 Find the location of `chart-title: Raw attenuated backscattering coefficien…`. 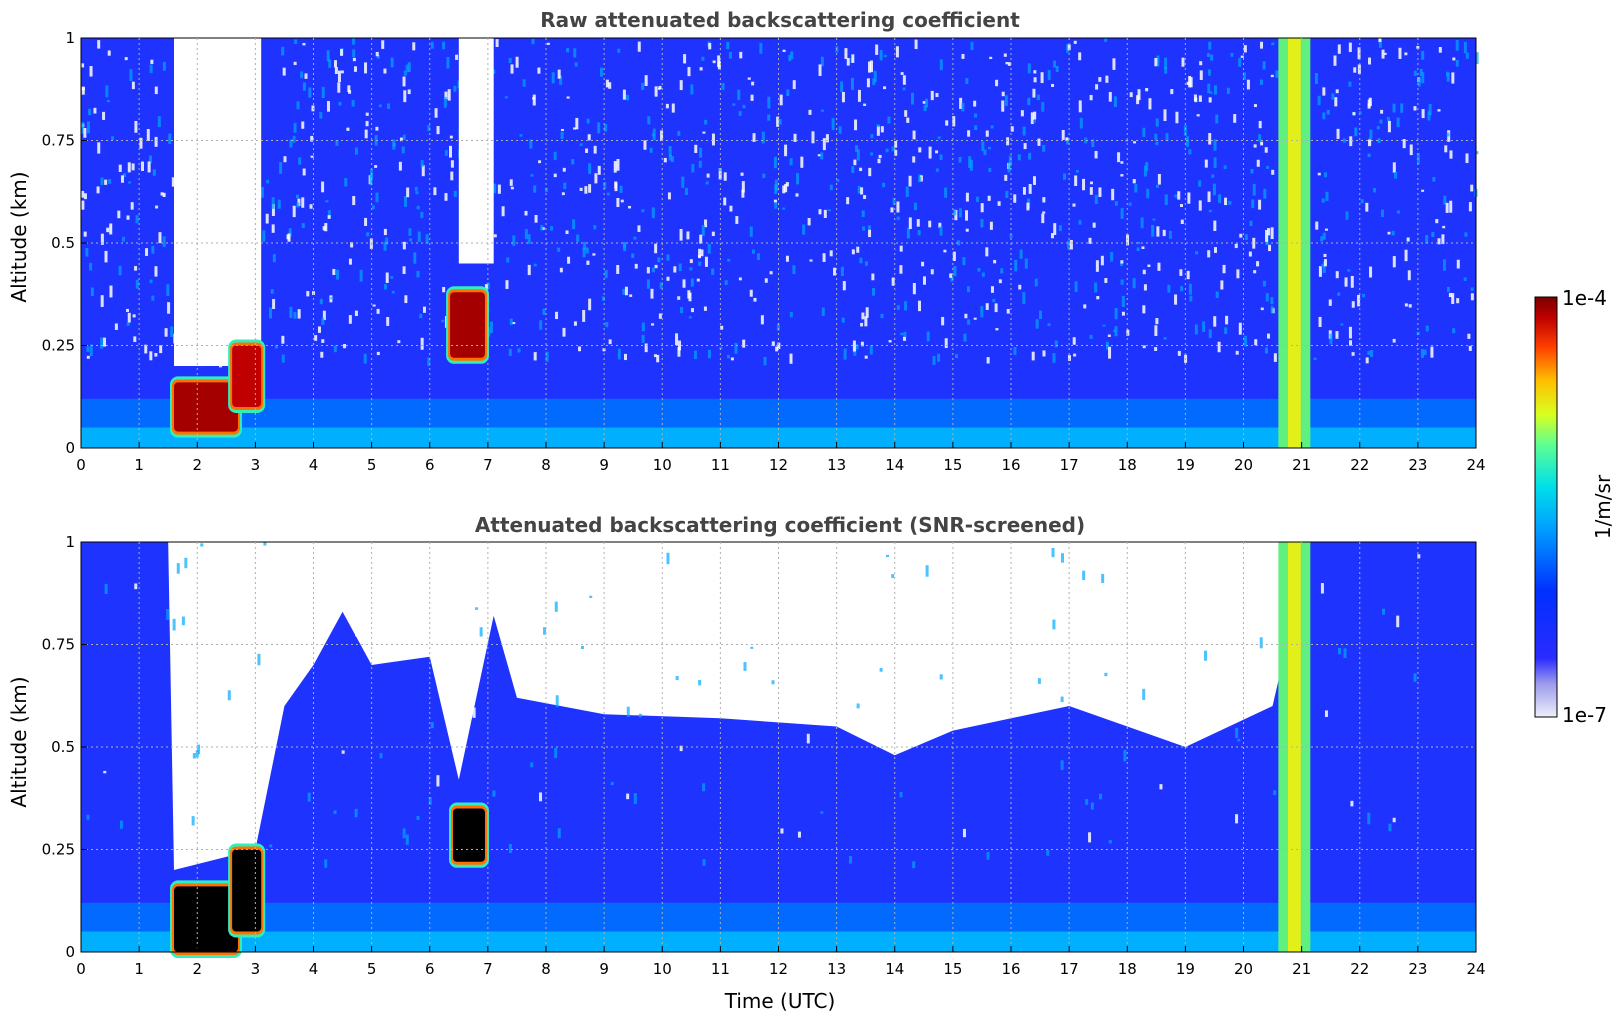

chart-title: Raw attenuated backscattering coefficien… is located at coordinates (780, 20).